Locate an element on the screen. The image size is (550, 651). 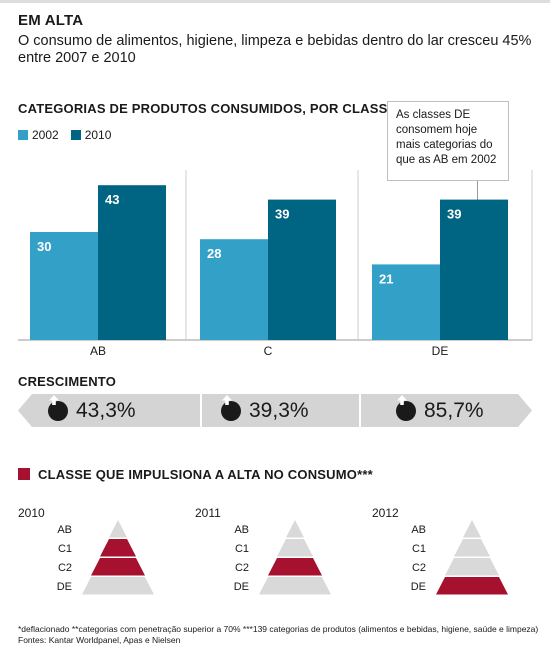
pyramid-2011: 2011 AB C1 C2 DE is located at coordinates (280, 552).